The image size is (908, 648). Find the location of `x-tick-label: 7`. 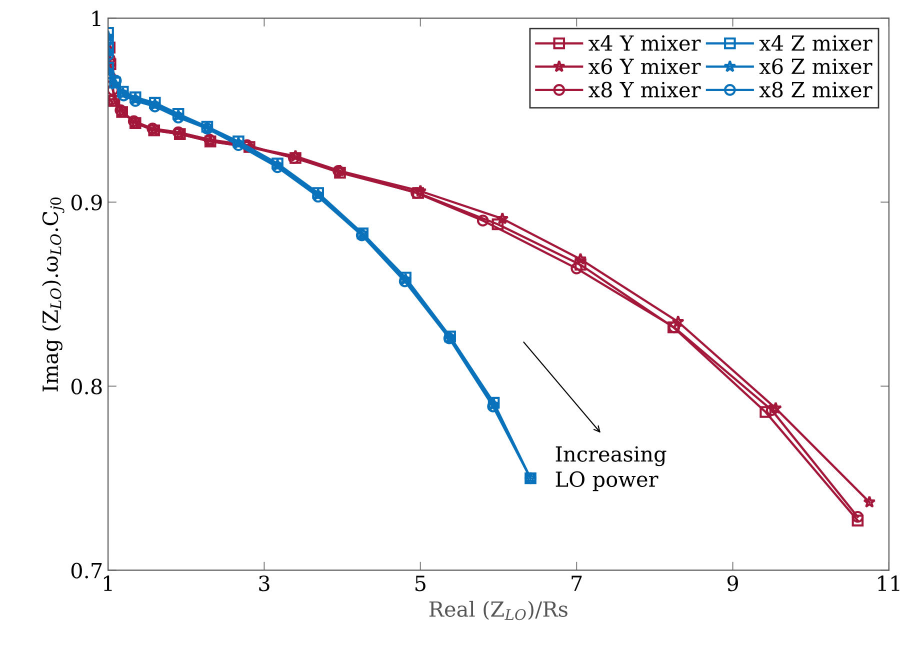

x-tick-label: 7 is located at coordinates (577, 583).